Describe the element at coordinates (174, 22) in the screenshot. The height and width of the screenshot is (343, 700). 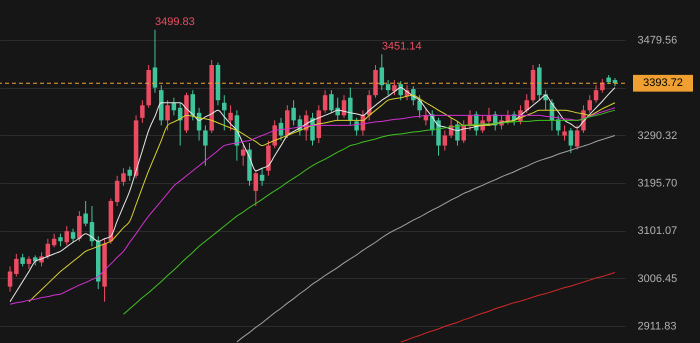
I see `annotation: 3499.83` at that location.